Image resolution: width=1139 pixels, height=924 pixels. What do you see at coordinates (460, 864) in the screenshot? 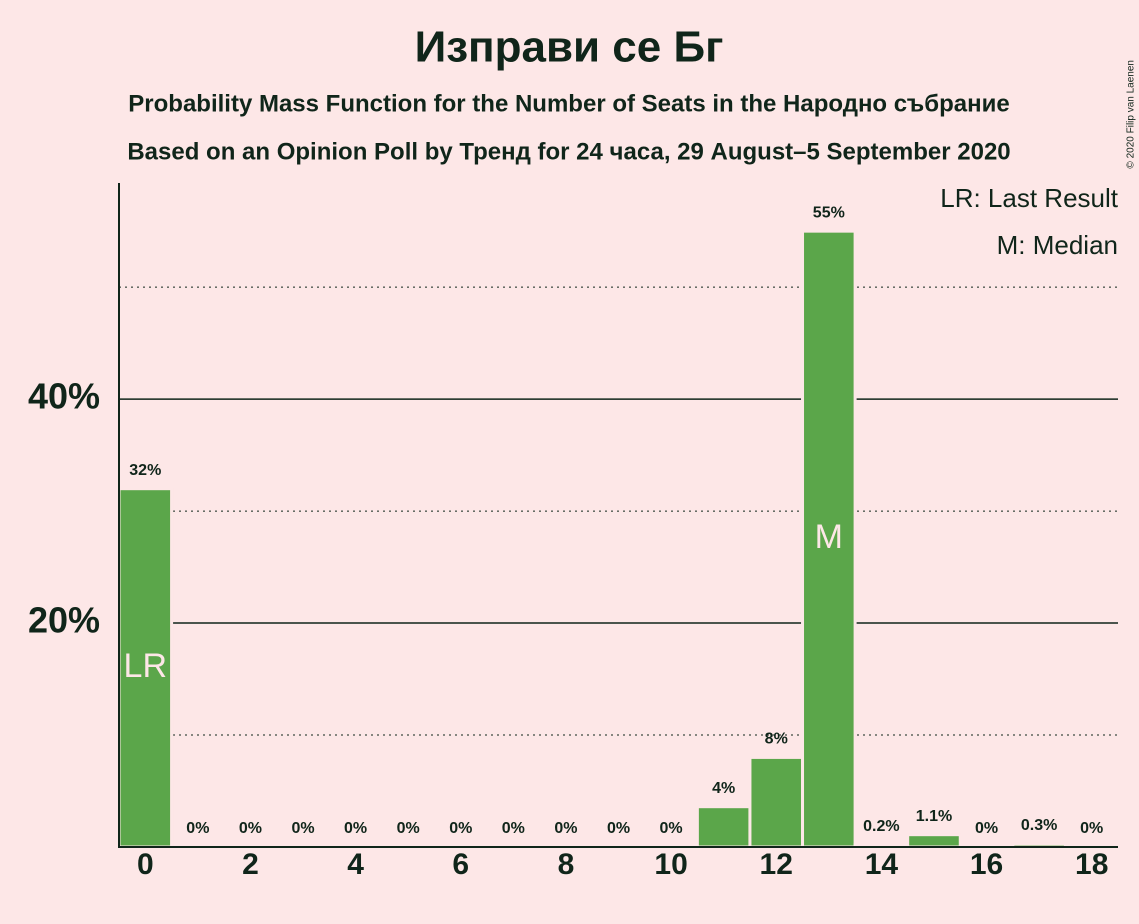
I see `x-tick-label: 6` at bounding box center [460, 864].